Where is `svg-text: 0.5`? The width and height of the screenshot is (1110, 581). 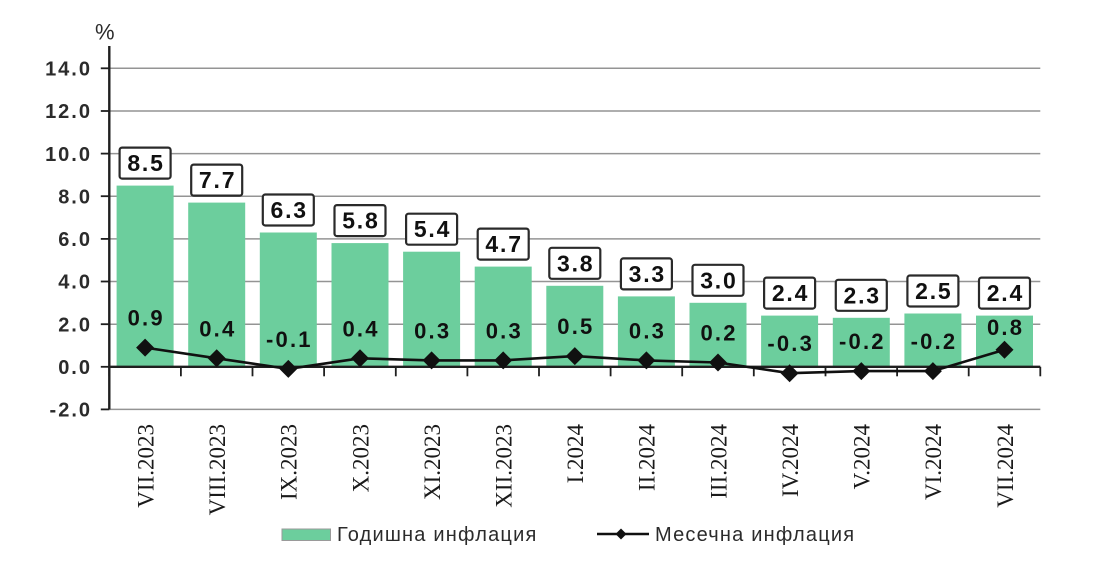
svg-text: 0.5 is located at coordinates (575, 326).